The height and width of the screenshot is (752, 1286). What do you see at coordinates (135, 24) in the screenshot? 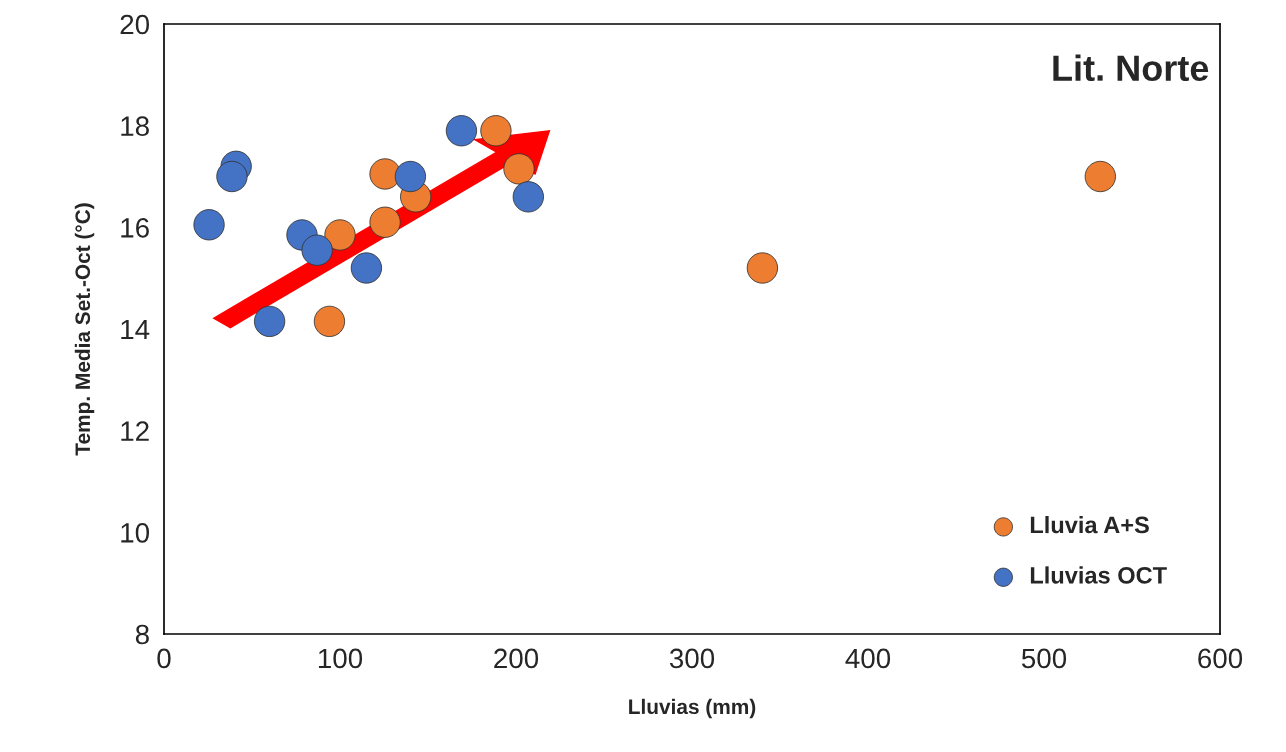
I see `y-tick-label: 20` at bounding box center [135, 24].